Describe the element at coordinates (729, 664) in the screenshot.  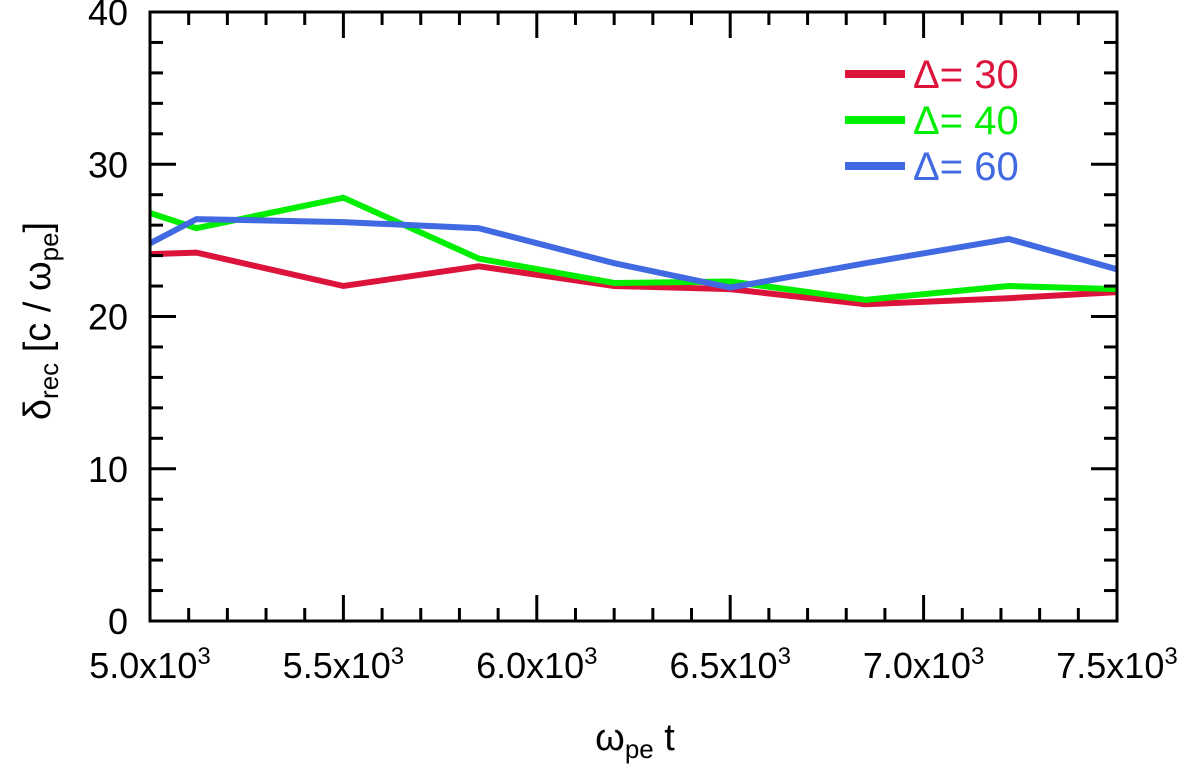
I see `x-tick-label: 6.5x103` at that location.